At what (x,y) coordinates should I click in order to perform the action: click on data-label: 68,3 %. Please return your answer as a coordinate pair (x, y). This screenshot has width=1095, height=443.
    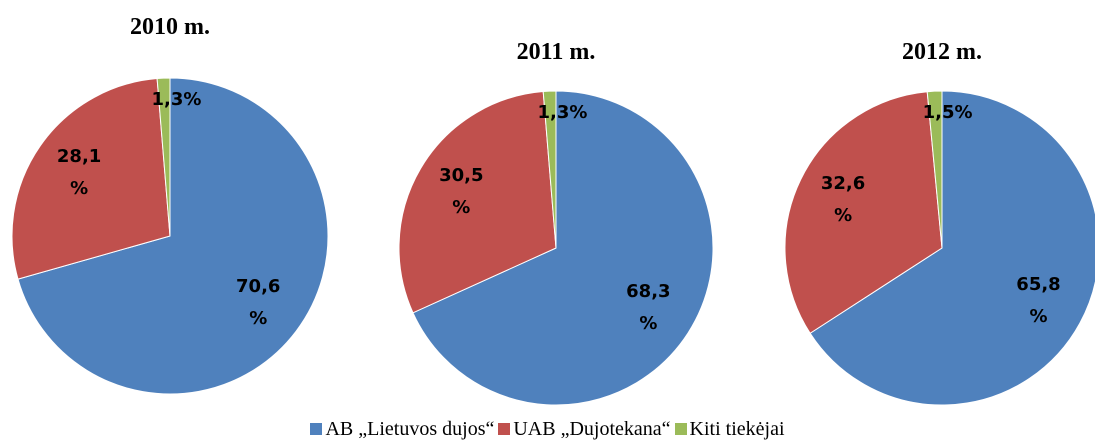
    Looking at the image, I should click on (648, 307).